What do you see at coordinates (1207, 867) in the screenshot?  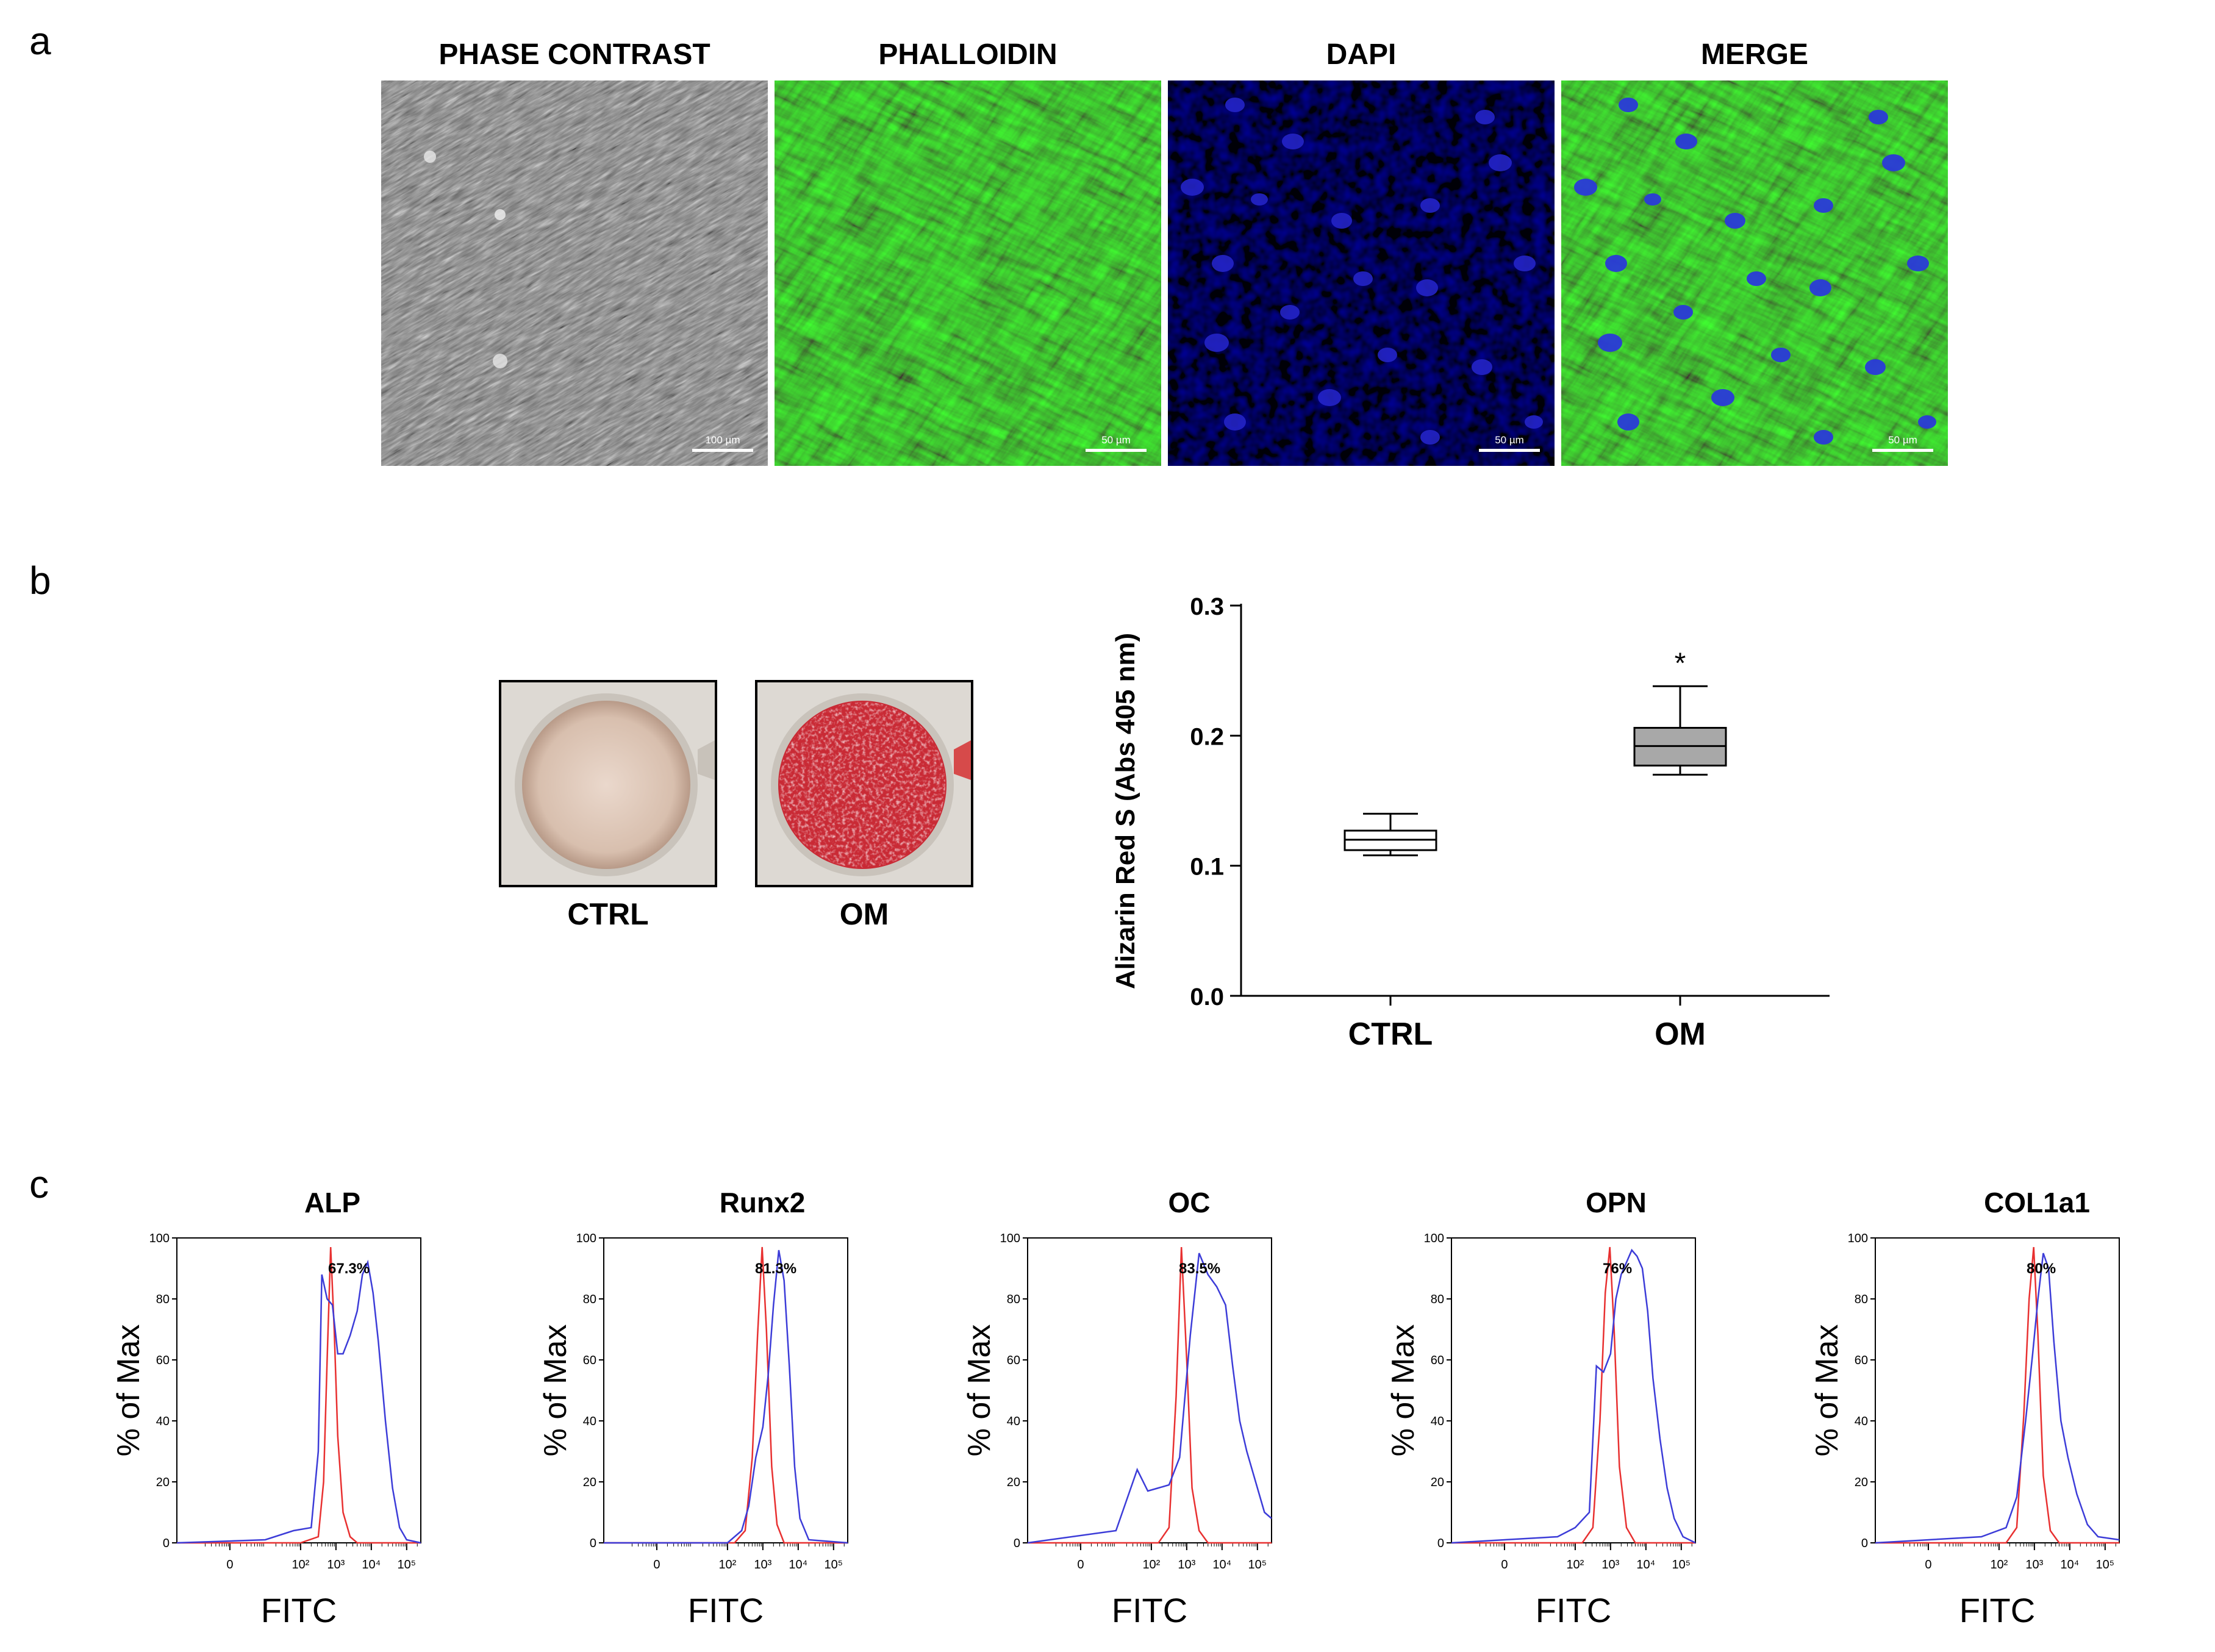 I see `y-tick-label: 0.1` at bounding box center [1207, 867].